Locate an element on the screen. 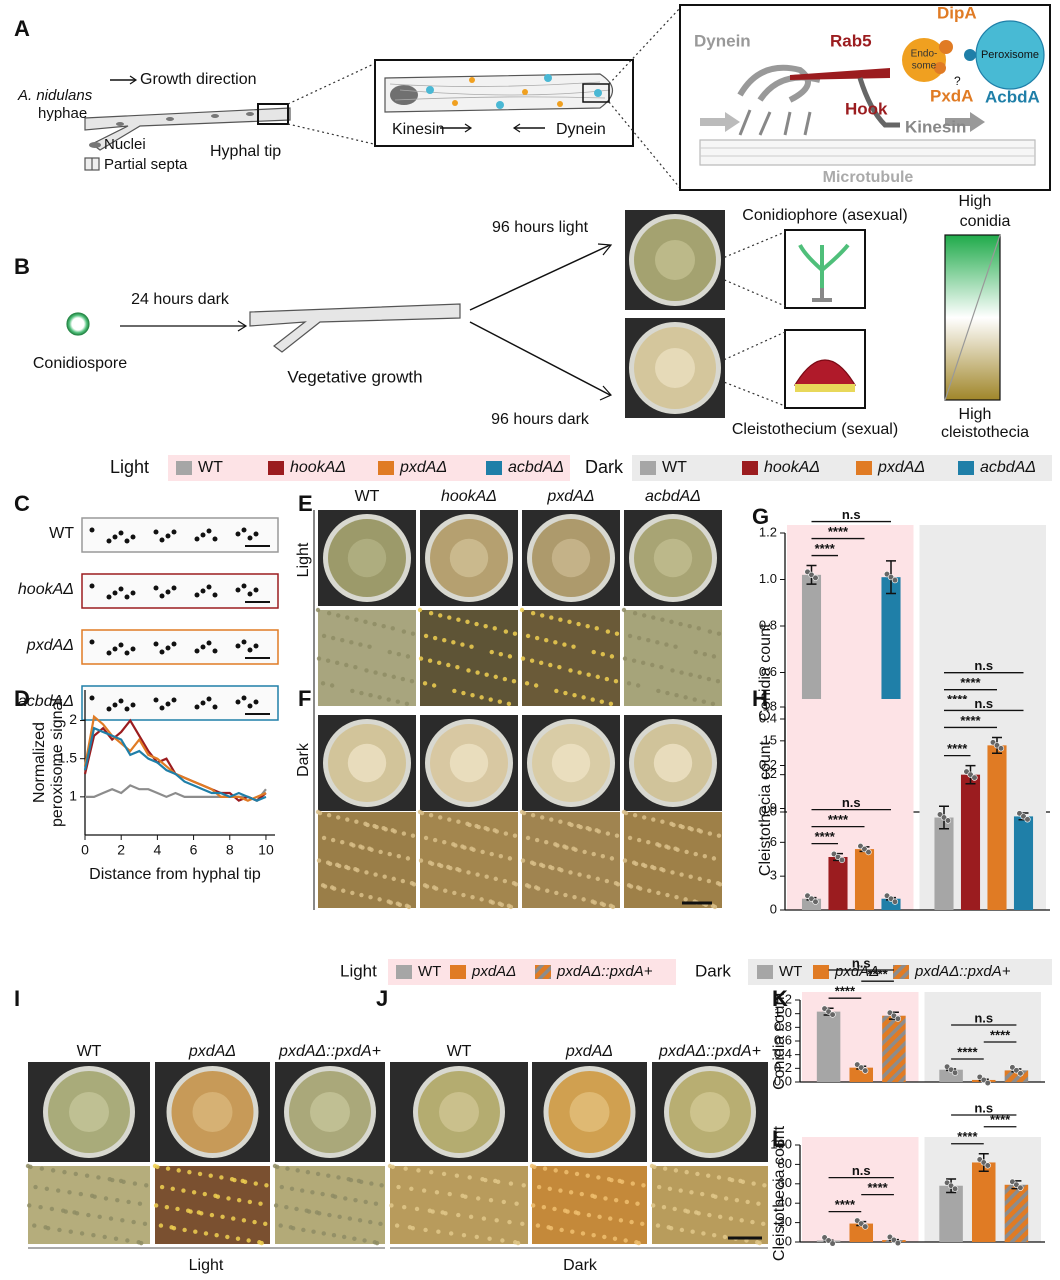 This screenshot has width=1060, height=1280. y-tick-label: 60 is located at coordinates (785, 1182).